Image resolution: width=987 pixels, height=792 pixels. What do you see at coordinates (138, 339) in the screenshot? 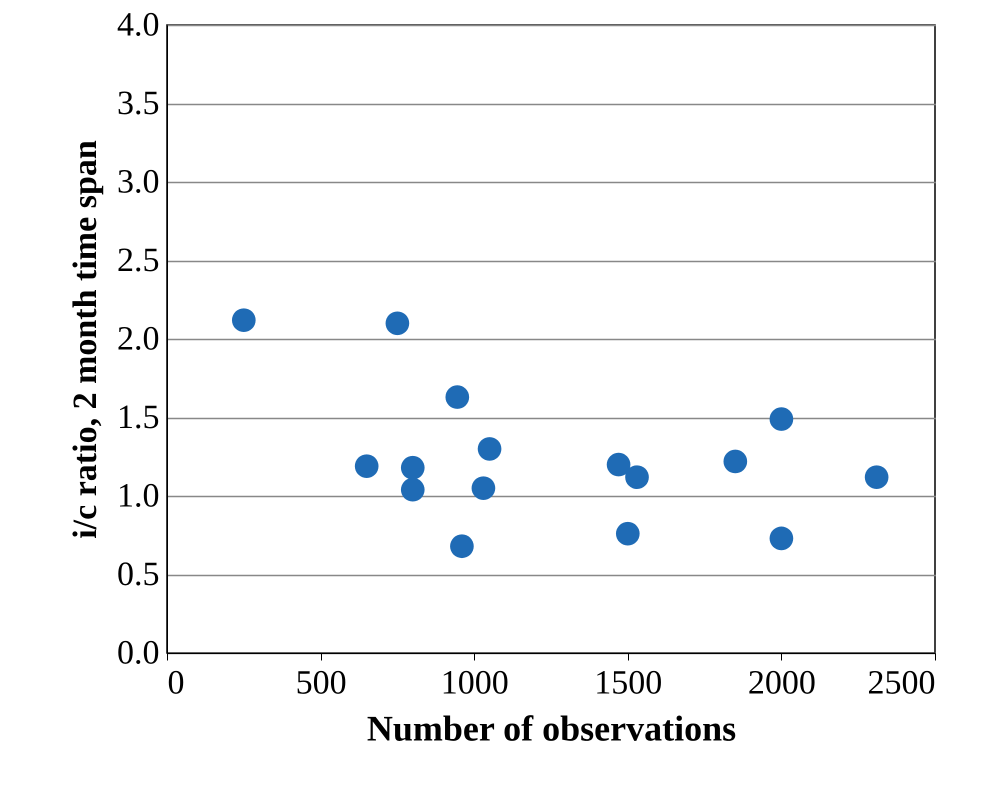
I see `y-tick-label: 2.0` at bounding box center [138, 339].